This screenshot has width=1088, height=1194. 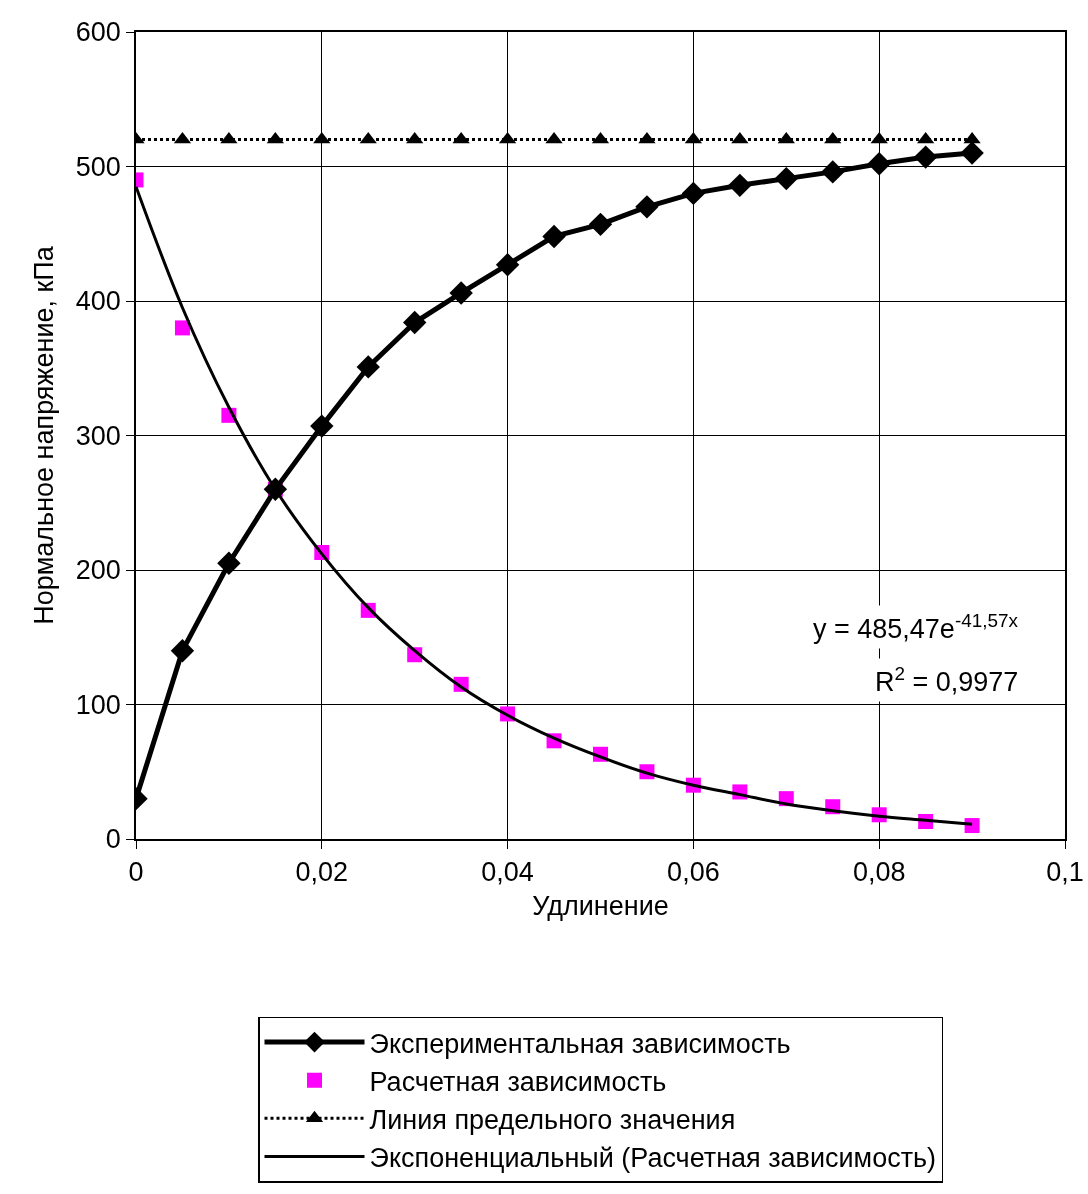 What do you see at coordinates (507, 872) in the screenshot?
I see `x-tick-label: 0,04` at bounding box center [507, 872].